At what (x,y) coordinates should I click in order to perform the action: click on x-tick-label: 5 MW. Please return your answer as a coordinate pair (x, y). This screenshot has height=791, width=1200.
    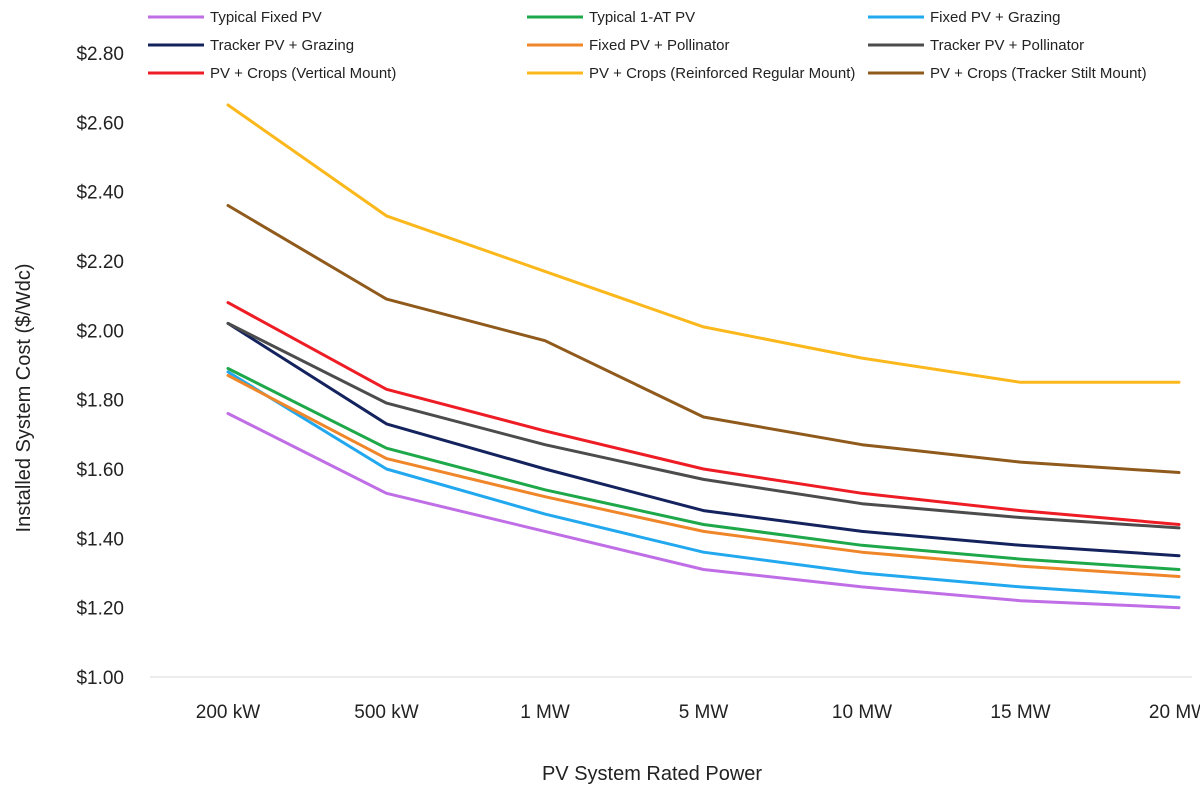
    Looking at the image, I should click on (704, 712).